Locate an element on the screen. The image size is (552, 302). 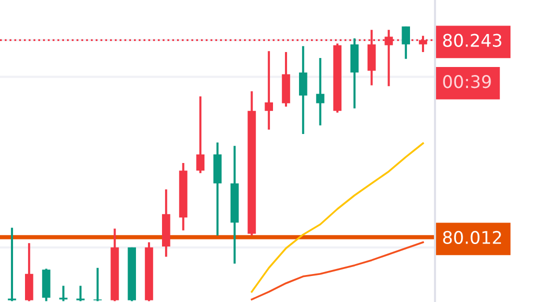
y-tick-label: 80.243 is located at coordinates (472, 40).